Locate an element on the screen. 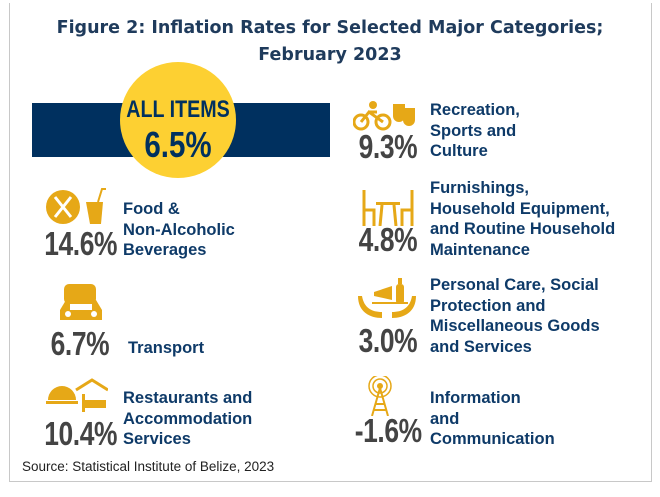 Image resolution: width=660 pixels, height=497 pixels. all-items-label: ALL ITEMS is located at coordinates (178, 109).